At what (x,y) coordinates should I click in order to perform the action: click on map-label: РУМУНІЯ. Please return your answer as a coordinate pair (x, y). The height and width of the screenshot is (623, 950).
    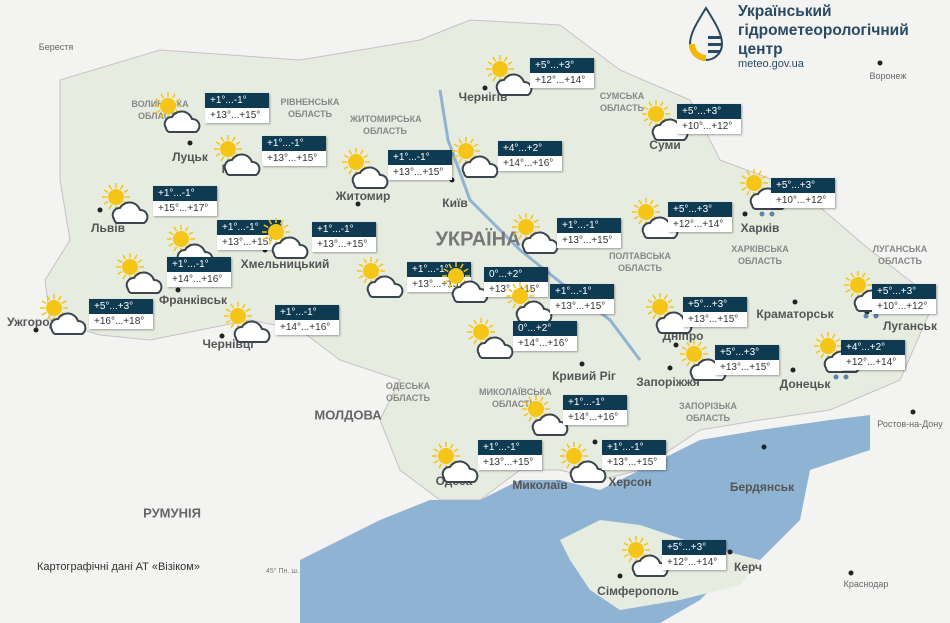
    Looking at the image, I should click on (172, 513).